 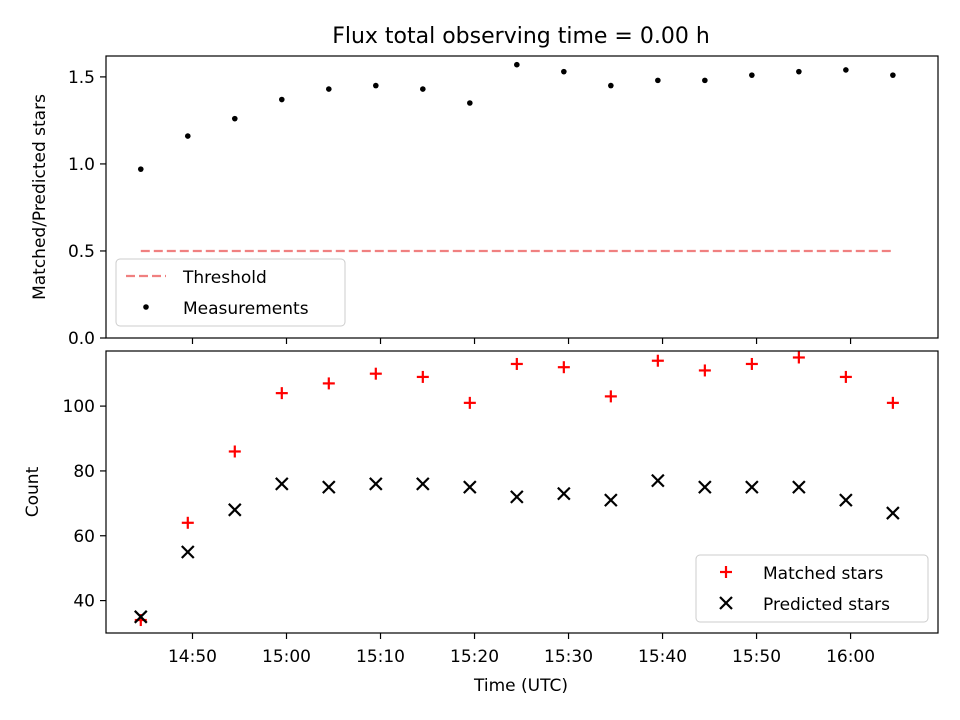 I want to click on bottom-legend-box, so click(x=812, y=588).